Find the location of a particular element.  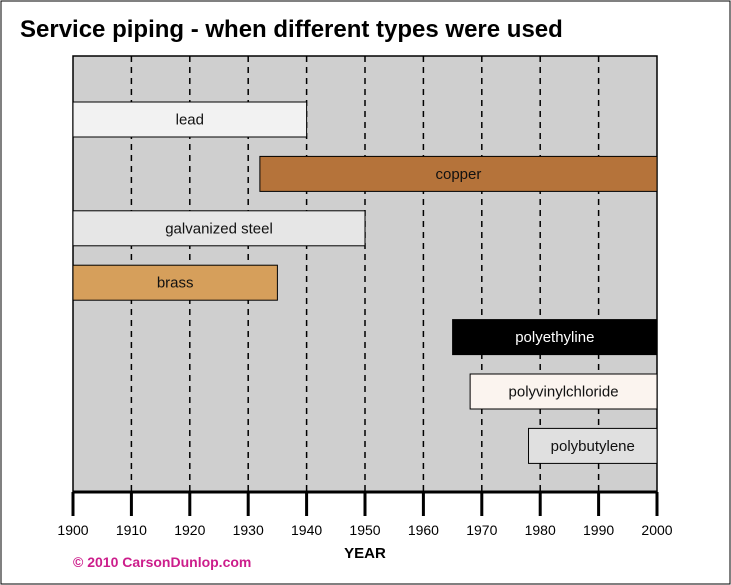

tick-label-1970: 1970 is located at coordinates (481, 530).